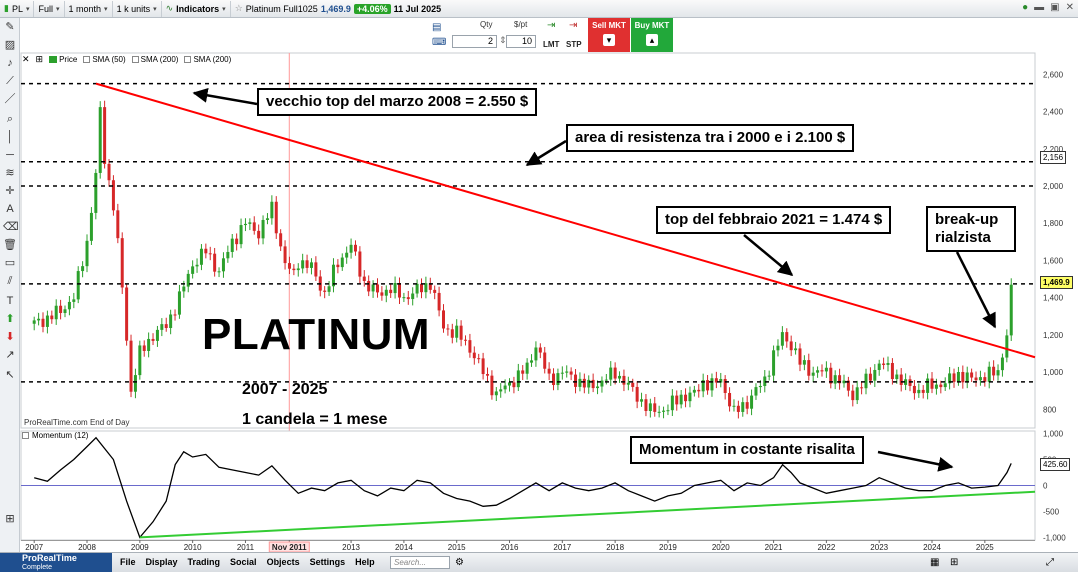 The height and width of the screenshot is (572, 1078). I want to click on trash-icon: 🗑, so click(10, 245).